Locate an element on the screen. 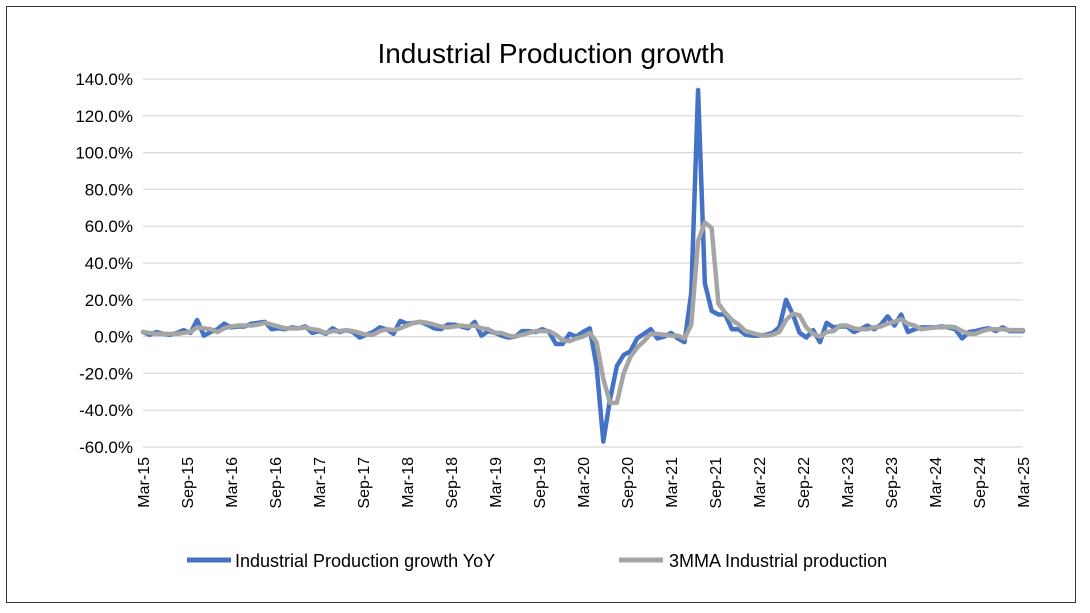 The height and width of the screenshot is (613, 1090). x-tick-label: Sep-22 is located at coordinates (804, 483).